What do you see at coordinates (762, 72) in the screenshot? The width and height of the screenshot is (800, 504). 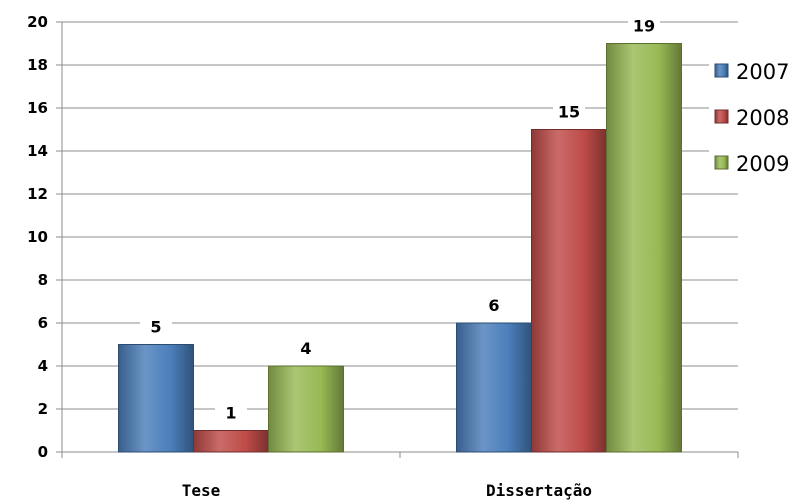 I see `legend-label: 2007` at bounding box center [762, 72].